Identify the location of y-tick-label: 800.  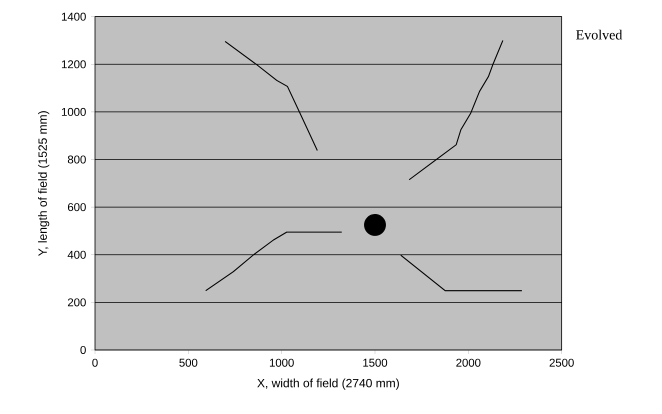
(77, 160).